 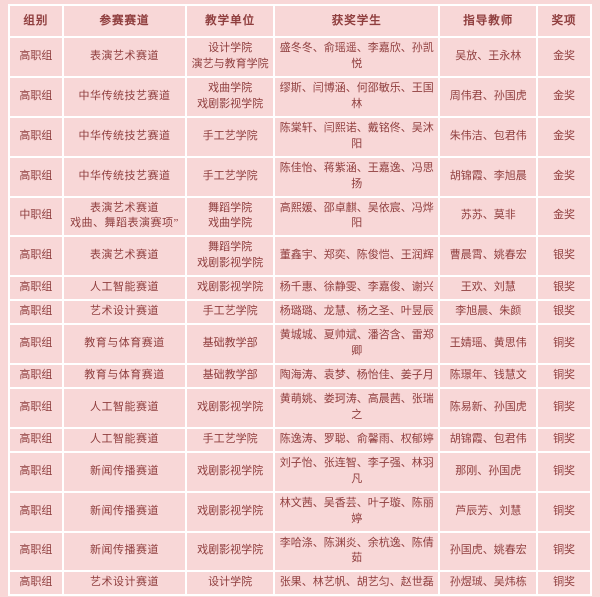 I want to click on table-row: 高职组 中华传统技艺赛道 手工艺学院 陈佳怡、蒋紫涵、王嘉逸、冯思扬 胡锦霞、李旭晨 金奖, so click(x=300, y=176).